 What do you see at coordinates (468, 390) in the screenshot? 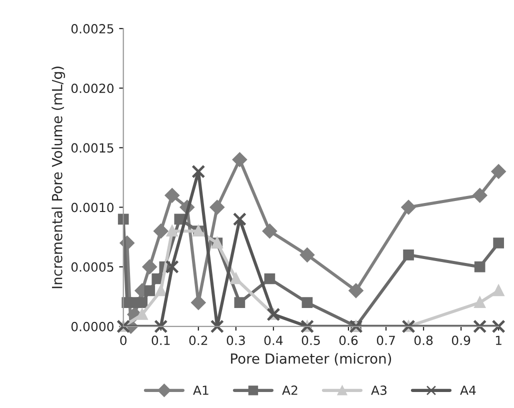
I see `legend-label: A4` at bounding box center [468, 390].